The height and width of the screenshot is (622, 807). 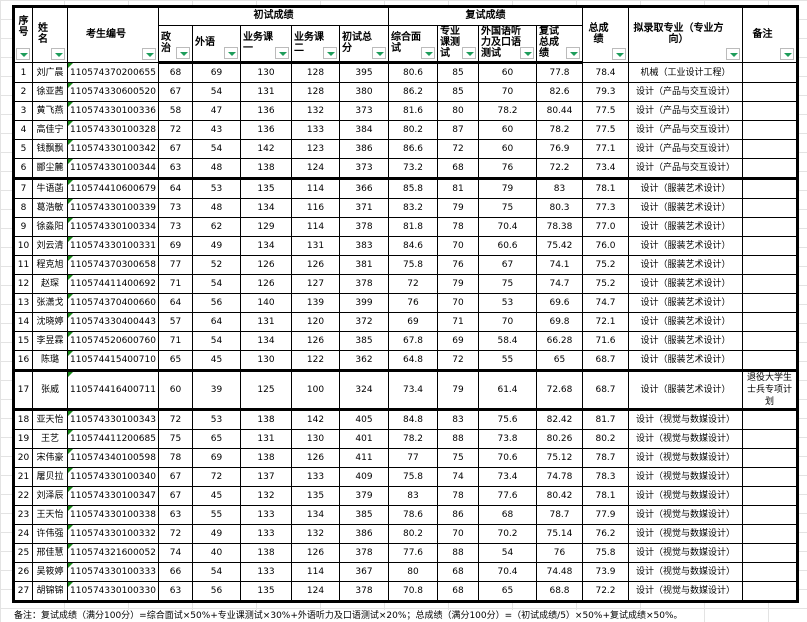 What do you see at coordinates (266, 284) in the screenshot?
I see `cell-course1: 126` at bounding box center [266, 284].